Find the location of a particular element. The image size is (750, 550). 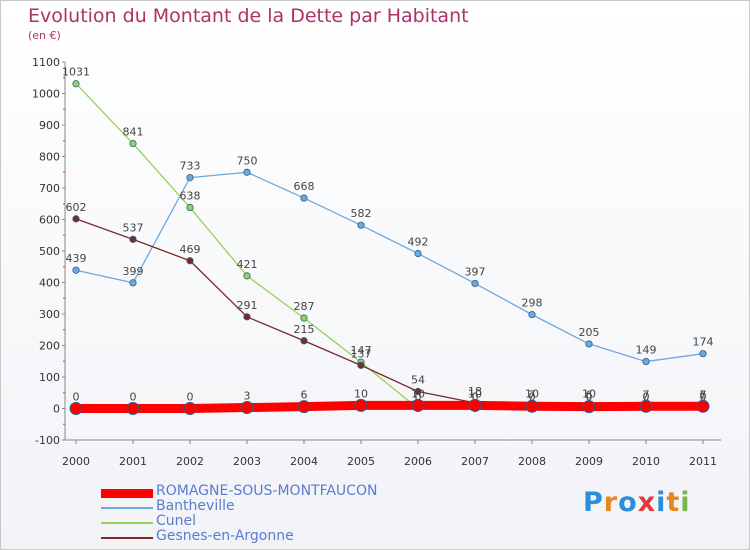

y-tick-label: 1000 is located at coordinates (46, 94).